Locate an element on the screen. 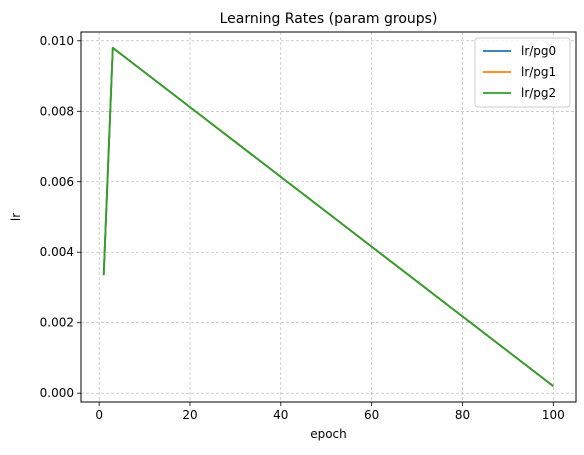  legend-label: lr/pg2 is located at coordinates (538, 93).